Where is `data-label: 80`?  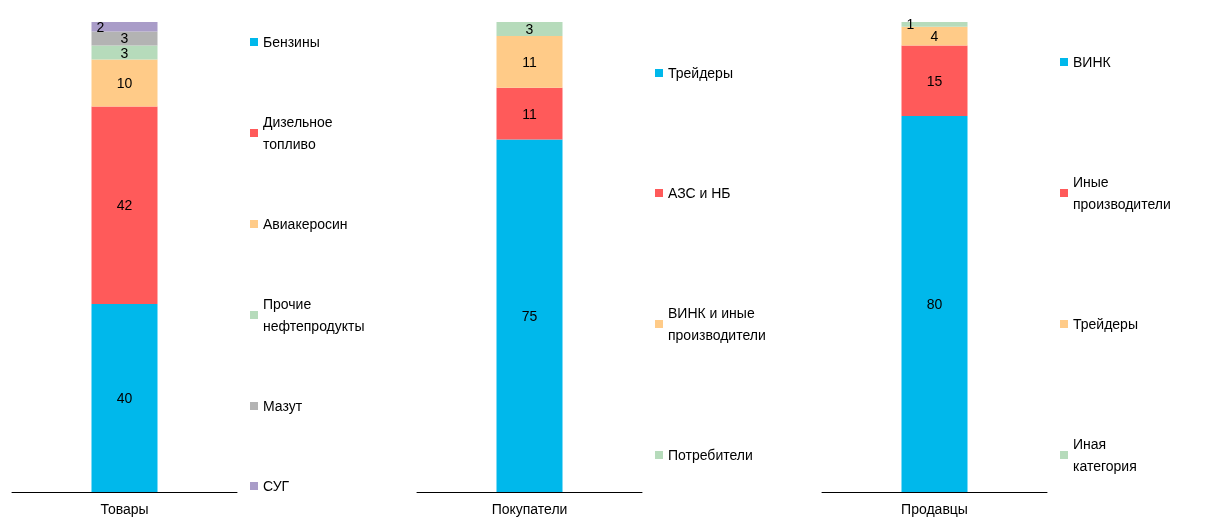 data-label: 80 is located at coordinates (934, 304).